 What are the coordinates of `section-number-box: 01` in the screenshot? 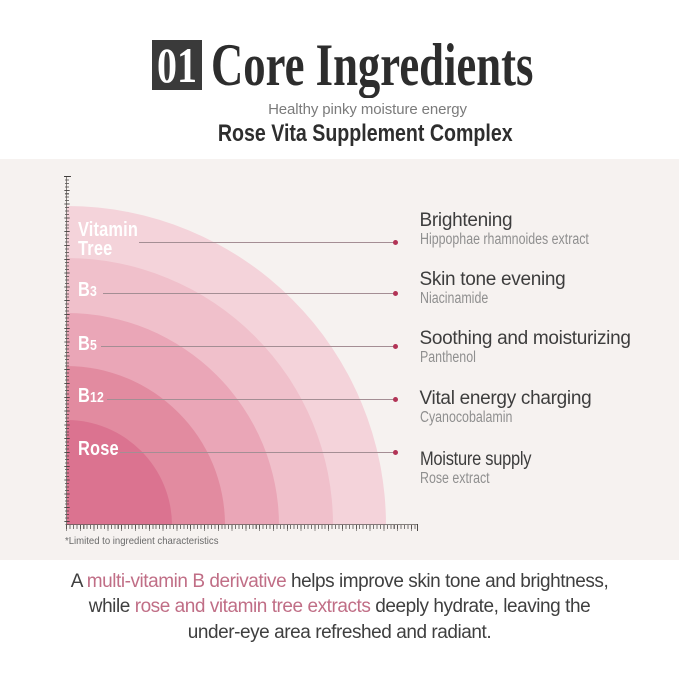 It's located at (177, 65).